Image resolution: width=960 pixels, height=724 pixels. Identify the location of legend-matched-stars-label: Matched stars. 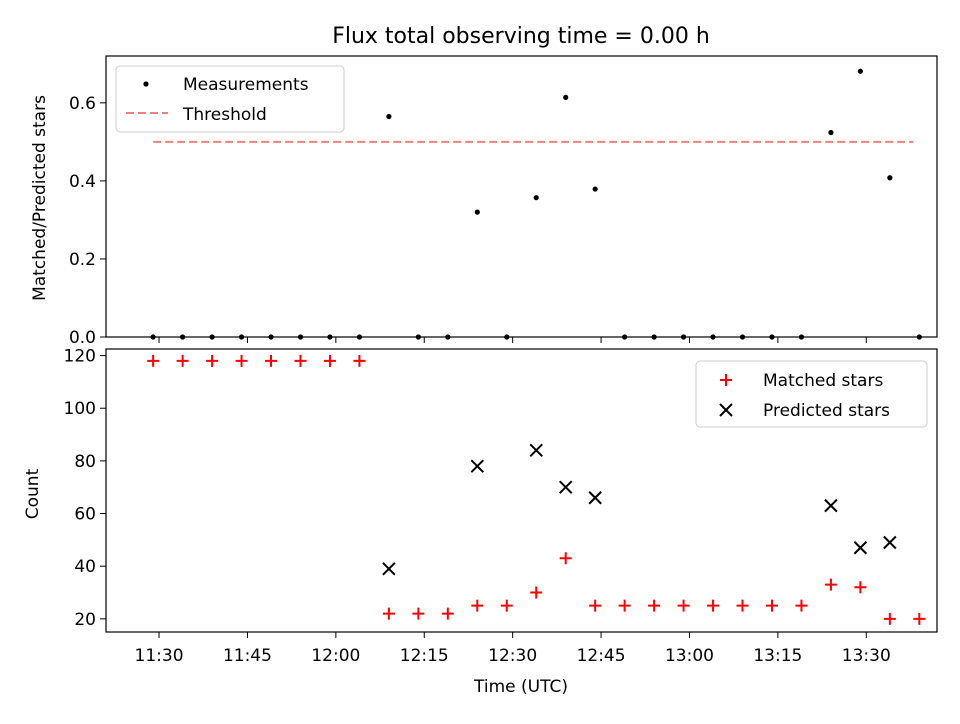
(823, 381).